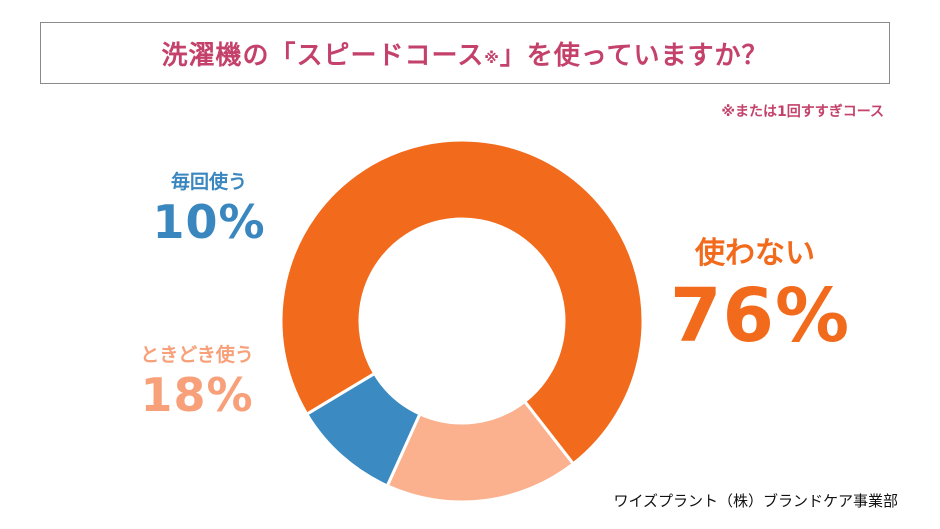 Image resolution: width=940 pixels, height=529 pixels. I want to click on chart-title: 洗濯機の「スピードコース ※ 」を使っていますか？, so click(465, 53).